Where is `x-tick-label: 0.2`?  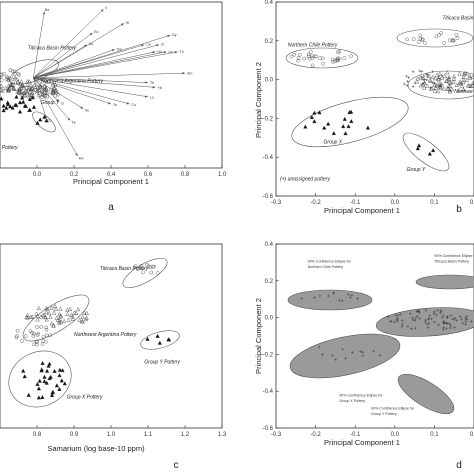 x-tick-label: 0.2 is located at coordinates (472, 203).